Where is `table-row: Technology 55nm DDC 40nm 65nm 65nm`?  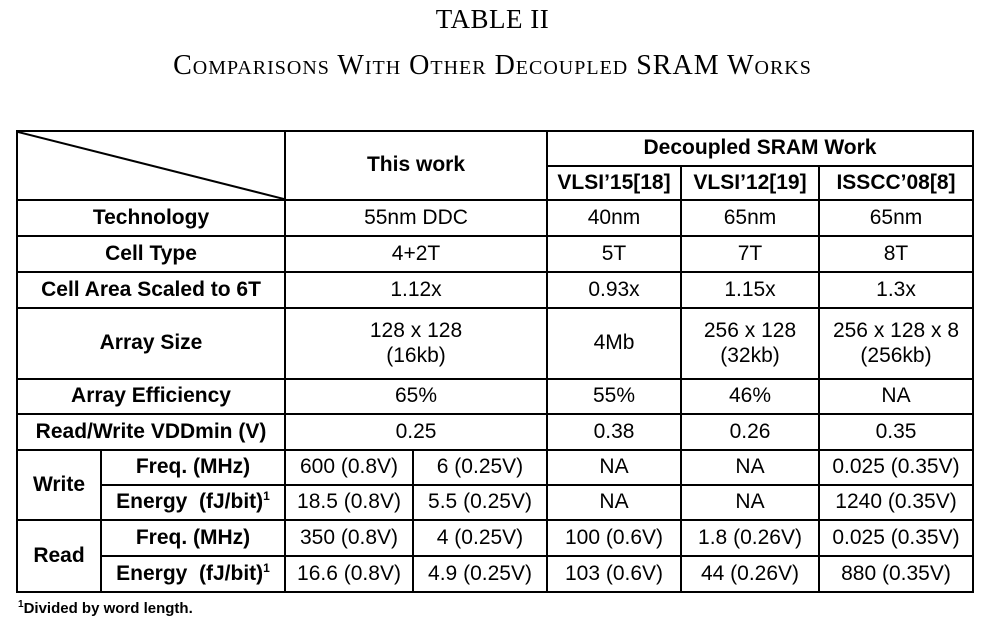 table-row: Technology 55nm DDC 40nm 65nm 65nm is located at coordinates (495, 218).